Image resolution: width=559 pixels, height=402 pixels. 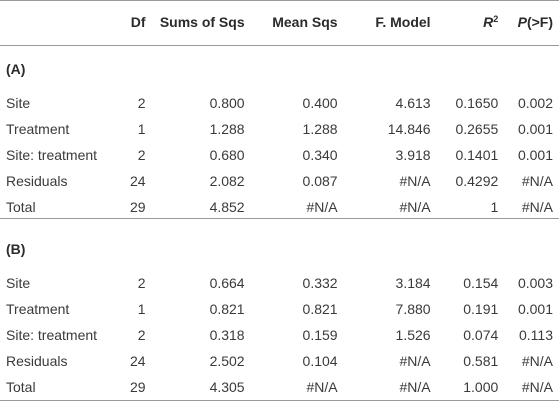 I want to click on section-divider-rule, so click(x=279, y=218).